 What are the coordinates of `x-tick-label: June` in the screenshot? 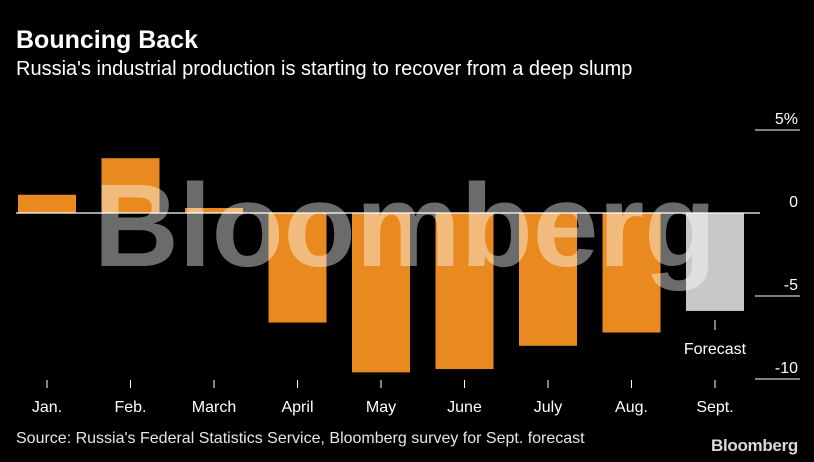 It's located at (464, 407).